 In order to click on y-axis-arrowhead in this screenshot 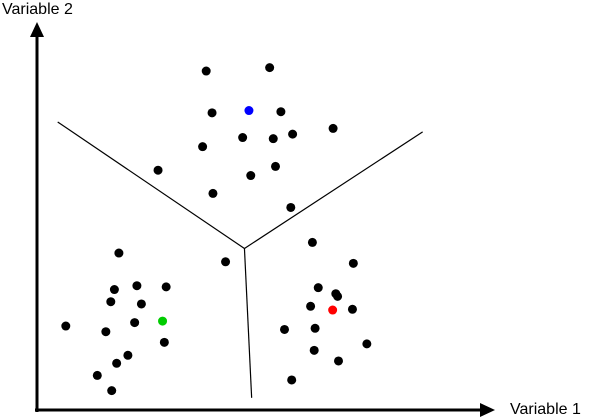, I will do `click(37, 29)`.